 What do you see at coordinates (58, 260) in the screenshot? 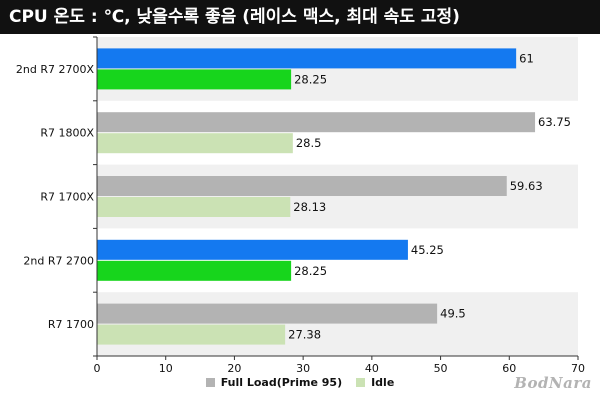
I see `category-label: 2nd R7 2700` at bounding box center [58, 260].